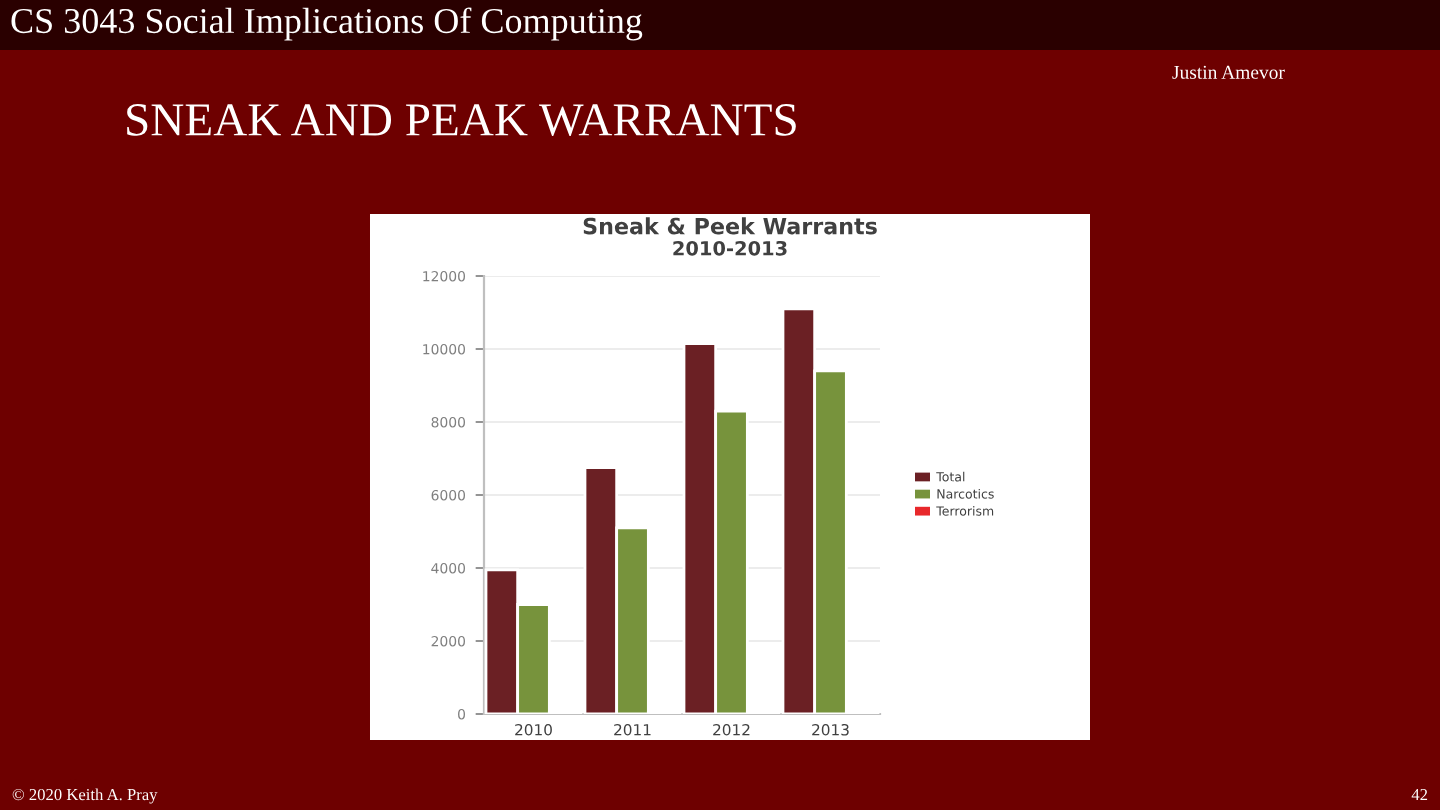 This screenshot has height=810, width=1440. Describe the element at coordinates (461, 120) in the screenshot. I see `text: SNEAK AND PEAK WARRANTS` at that location.